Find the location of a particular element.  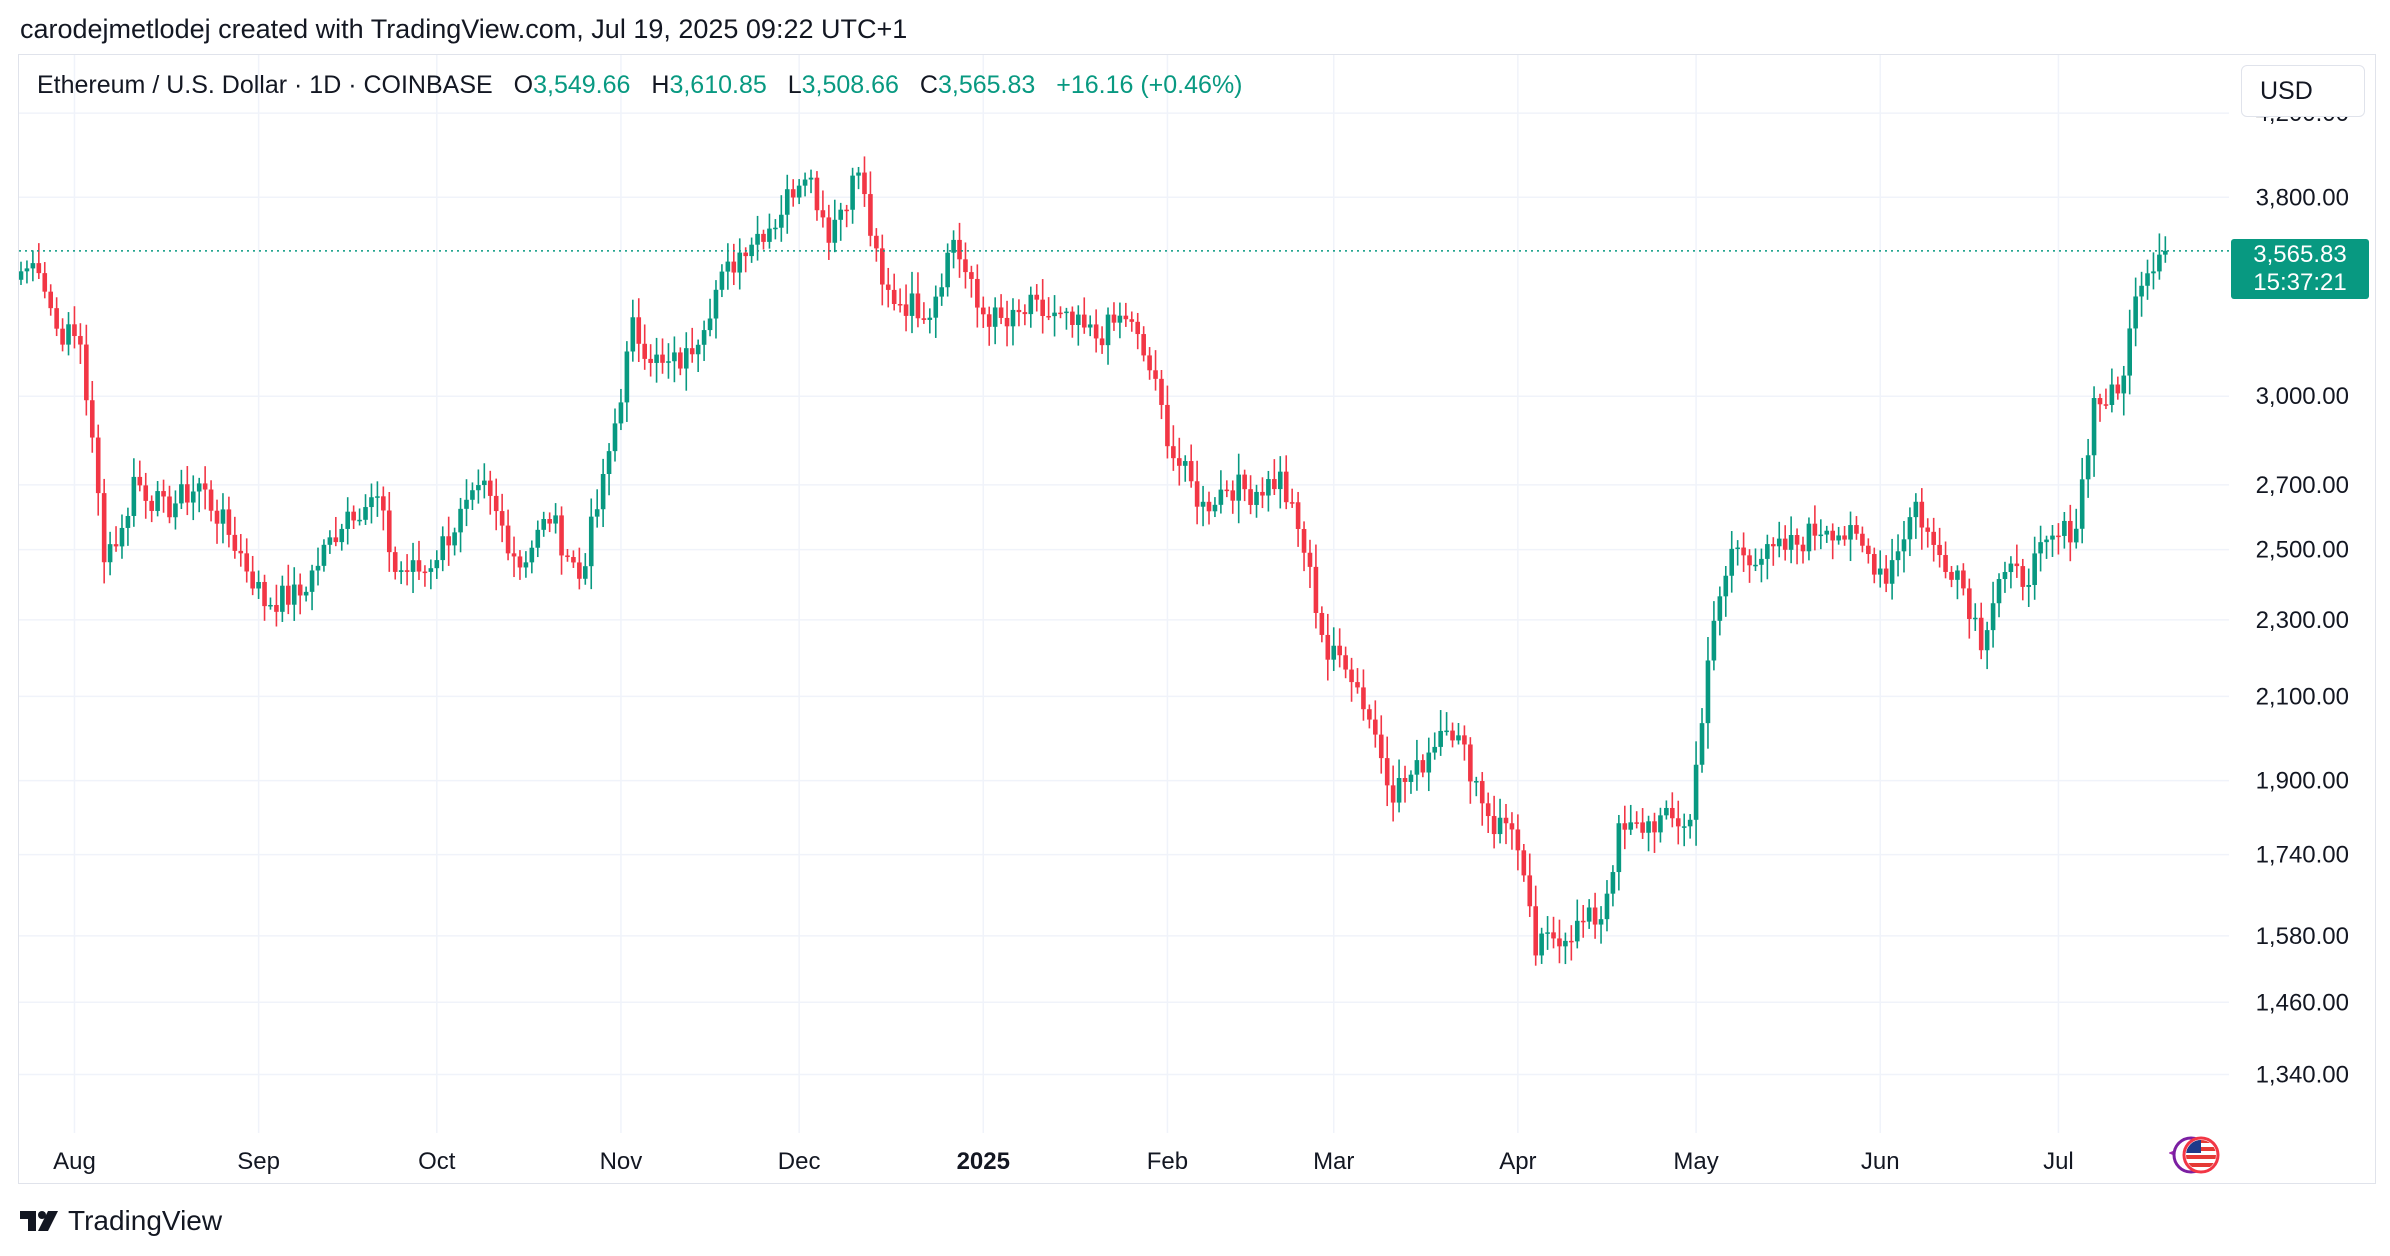

time-axis: Aug Sep Oct Nov Dec 2025 Feb Mar Apr May Jun Jul is located at coordinates (1063, 1161).